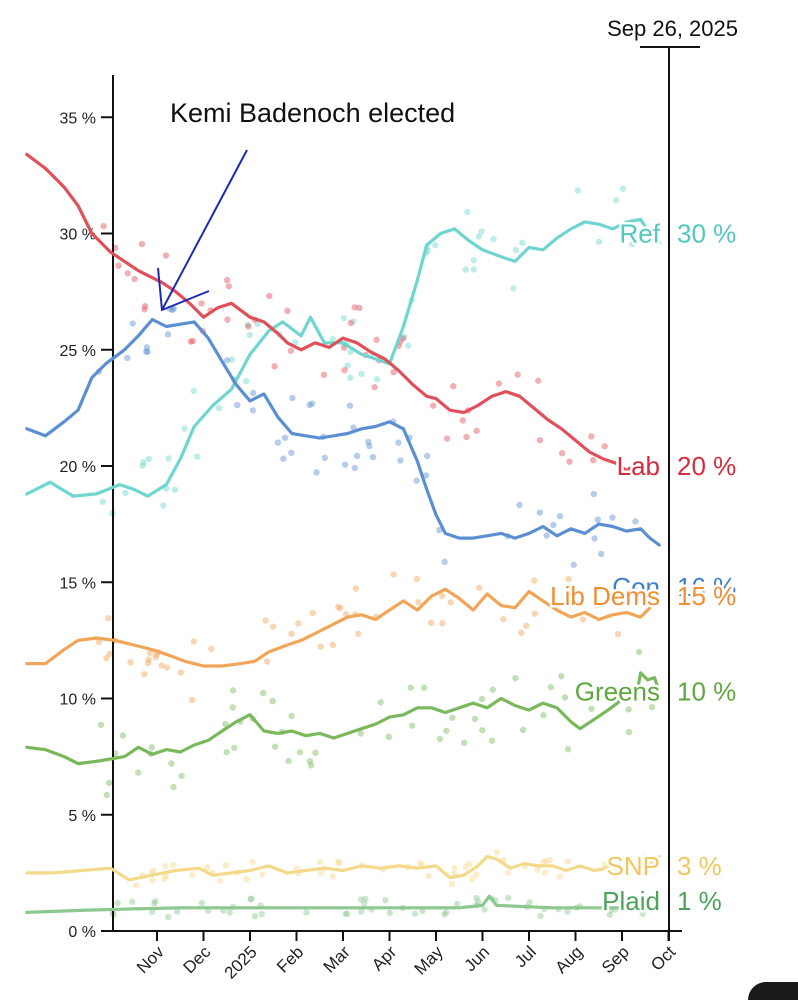  I want to click on series-value-label: 10 %, so click(706, 692).